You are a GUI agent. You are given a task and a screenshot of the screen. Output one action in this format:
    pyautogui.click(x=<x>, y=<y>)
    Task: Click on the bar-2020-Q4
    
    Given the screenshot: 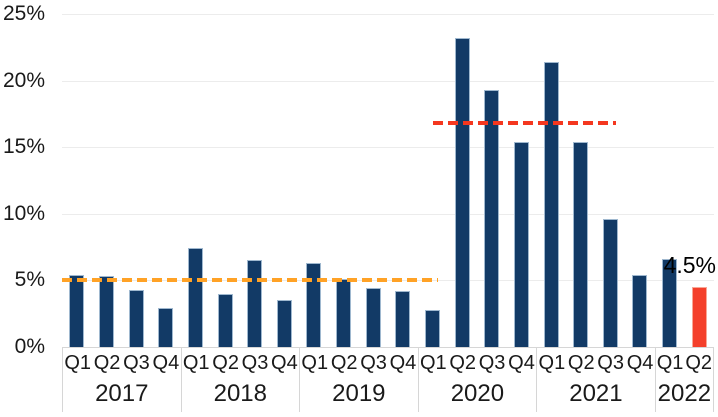 What is the action you would take?
    pyautogui.click(x=521, y=244)
    